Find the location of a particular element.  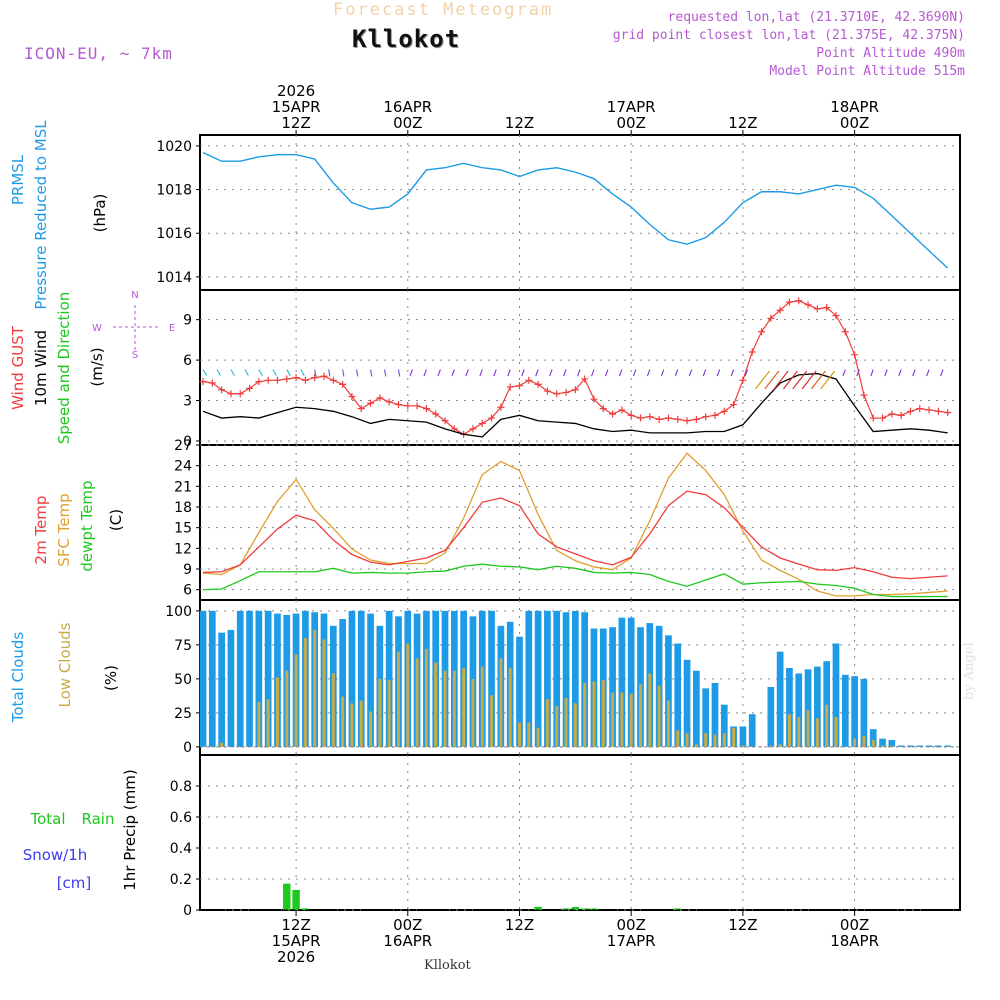

time-label-bottom: 16APR is located at coordinates (407, 941).